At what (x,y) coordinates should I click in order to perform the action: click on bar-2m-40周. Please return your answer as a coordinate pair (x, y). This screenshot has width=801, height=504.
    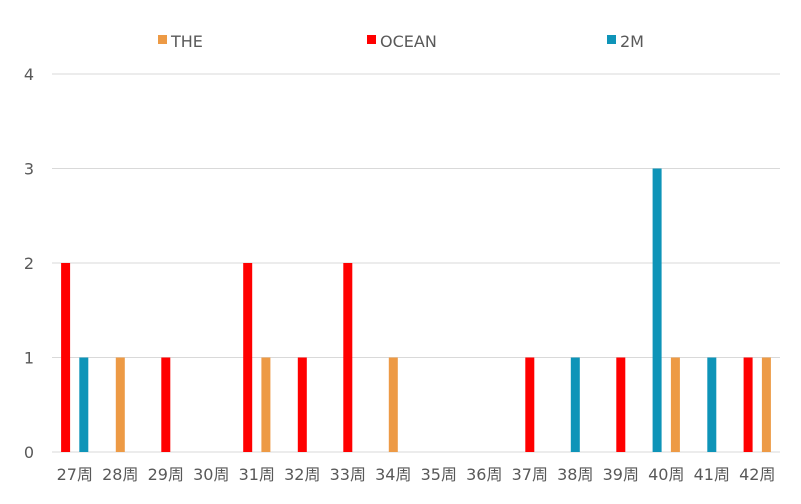
    Looking at the image, I should click on (657, 310).